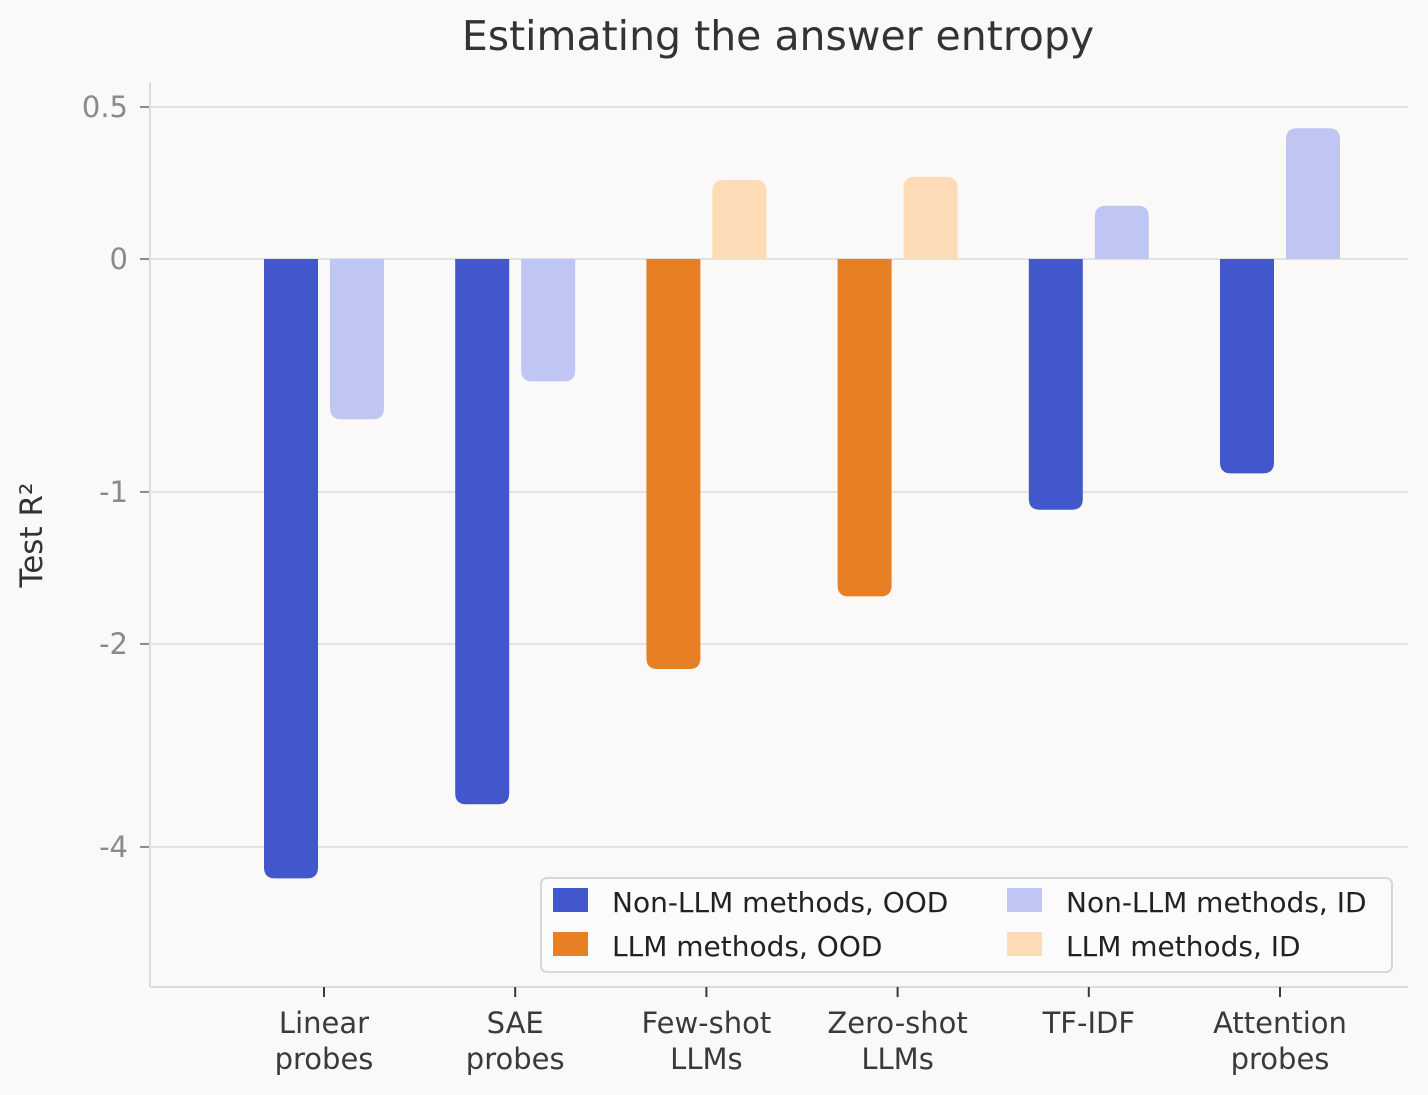 The height and width of the screenshot is (1095, 1428). I want to click on legend-box, so click(966, 925).